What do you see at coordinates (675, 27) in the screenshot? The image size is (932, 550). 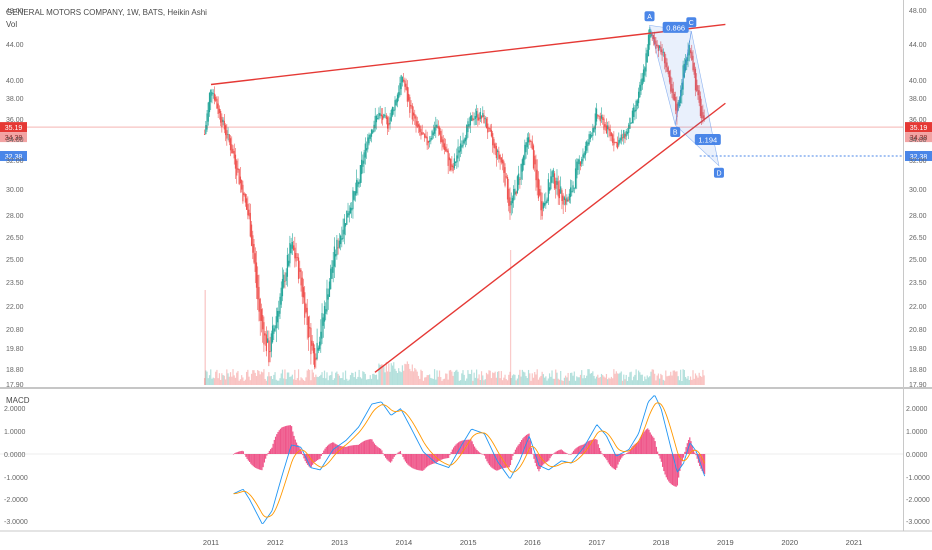 I see `ratio-label: 0.866` at bounding box center [675, 27].